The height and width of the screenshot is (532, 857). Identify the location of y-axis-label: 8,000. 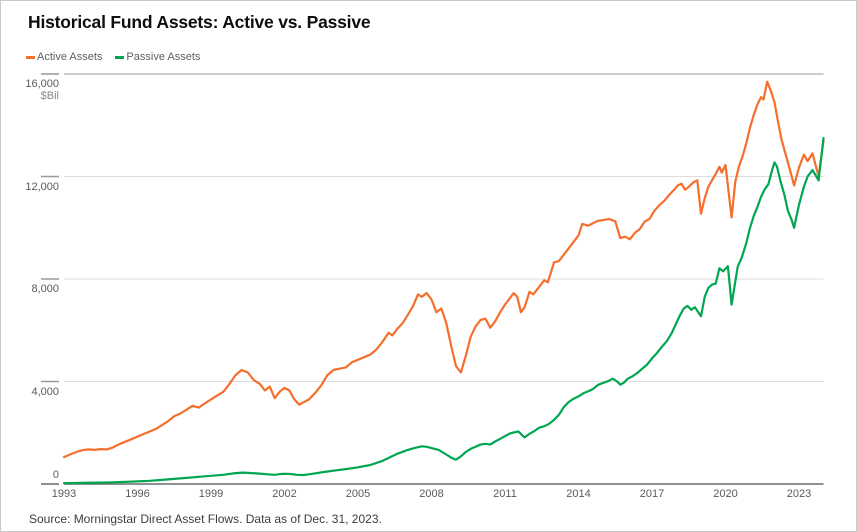
(45, 289).